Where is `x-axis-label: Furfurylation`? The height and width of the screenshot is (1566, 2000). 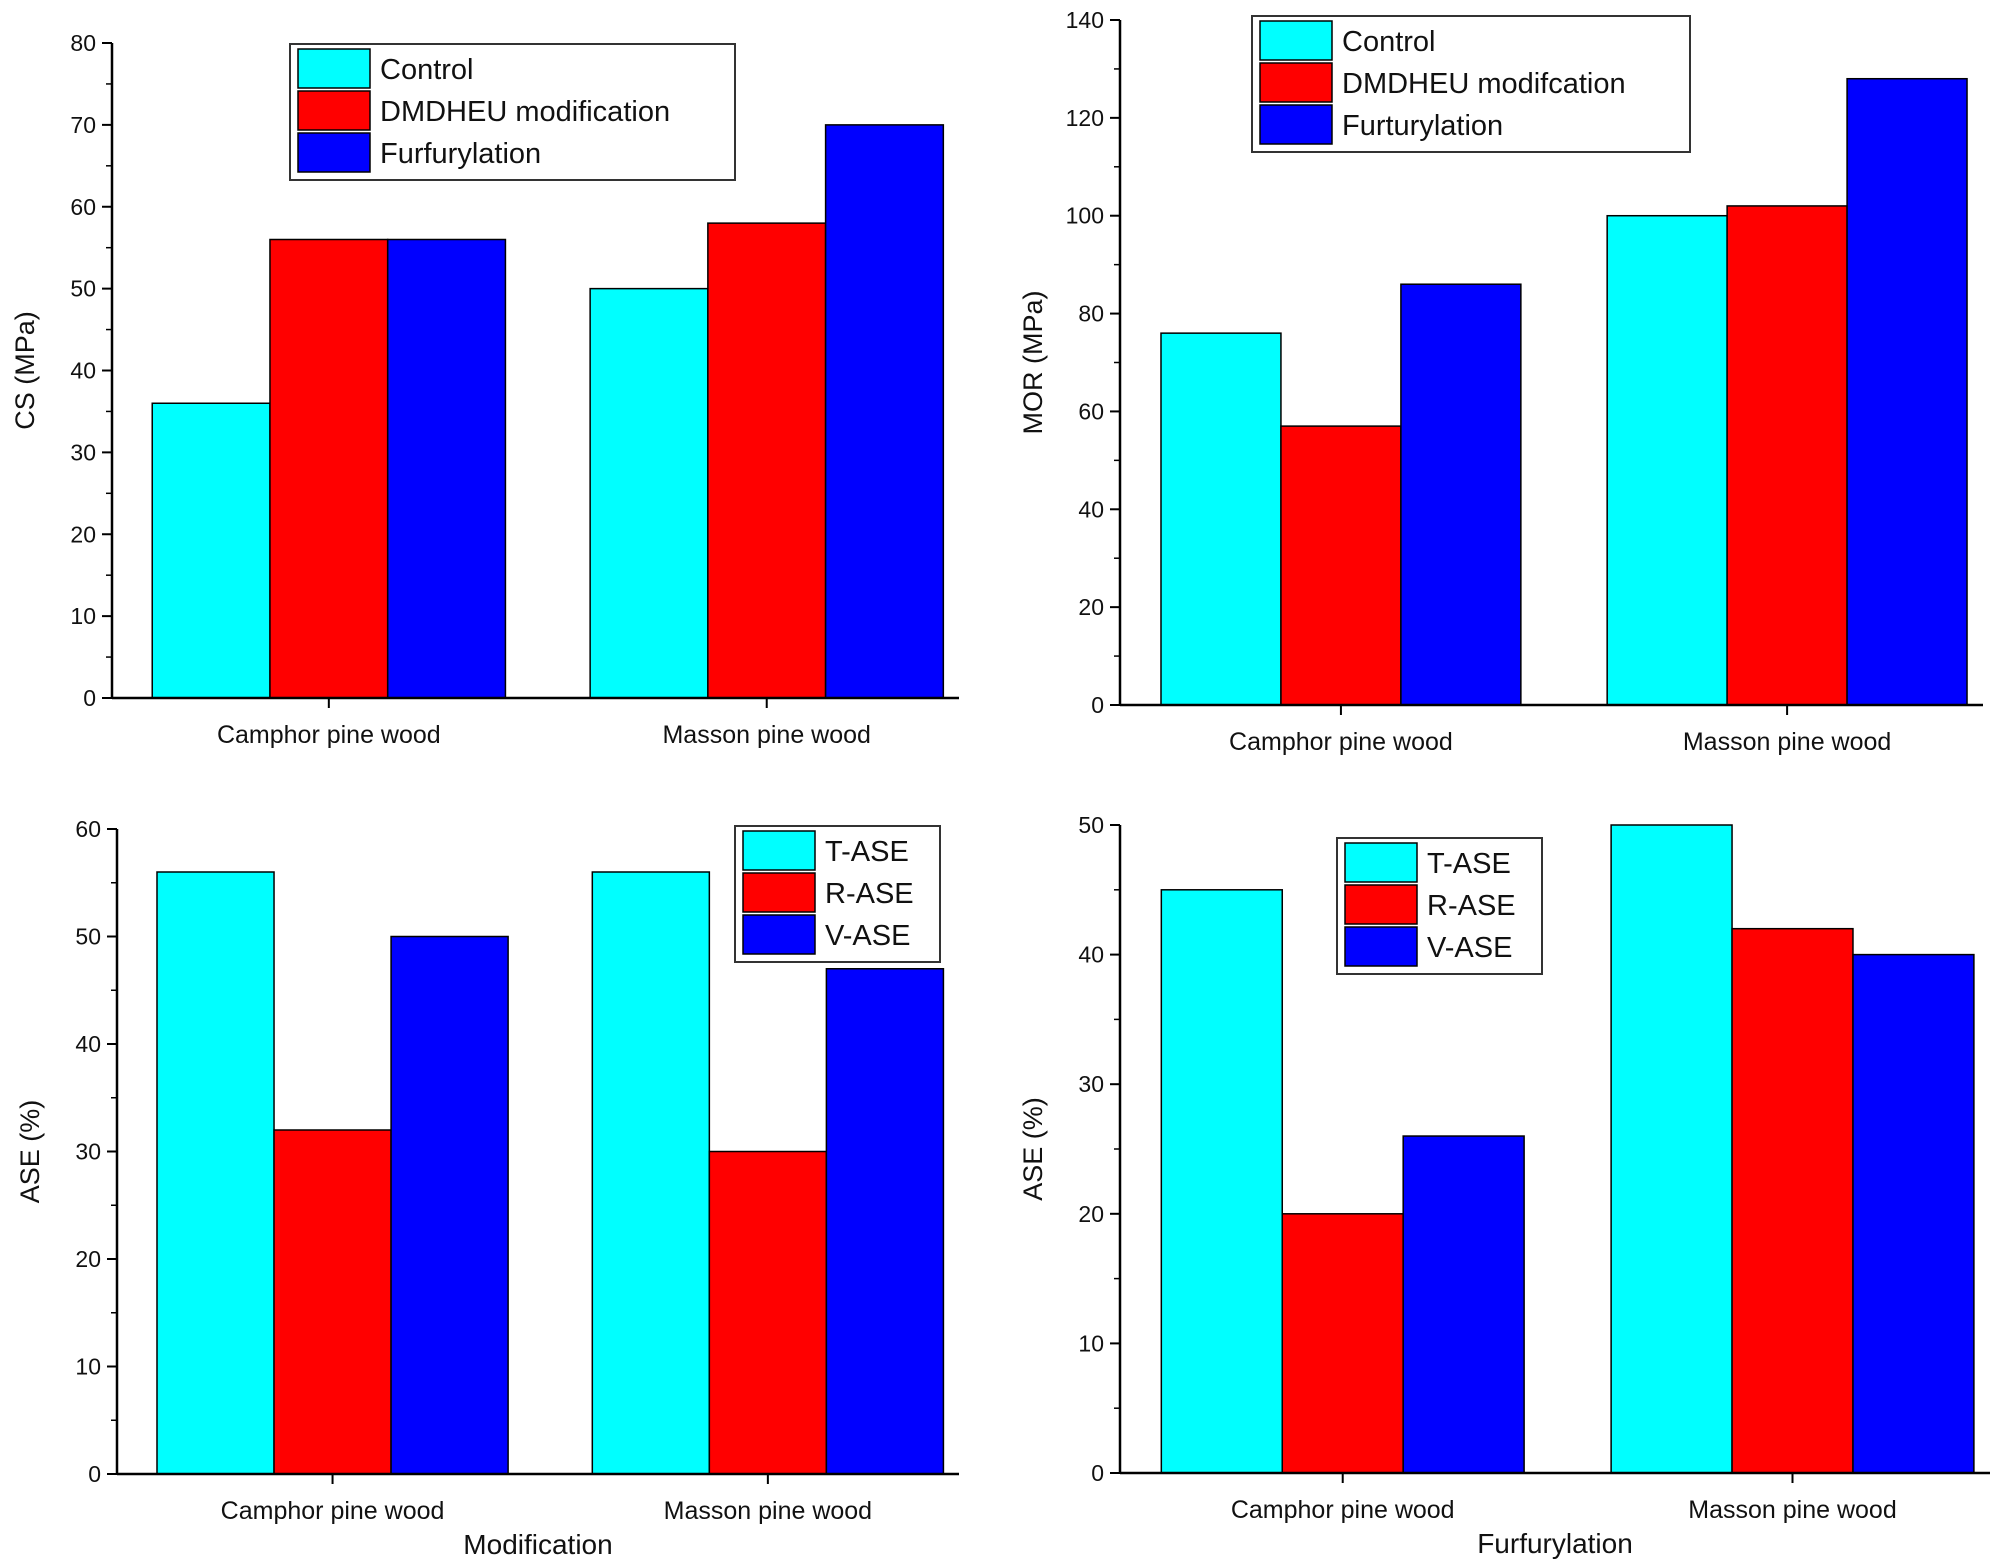
x-axis-label: Furfurylation is located at coordinates (1555, 1543).